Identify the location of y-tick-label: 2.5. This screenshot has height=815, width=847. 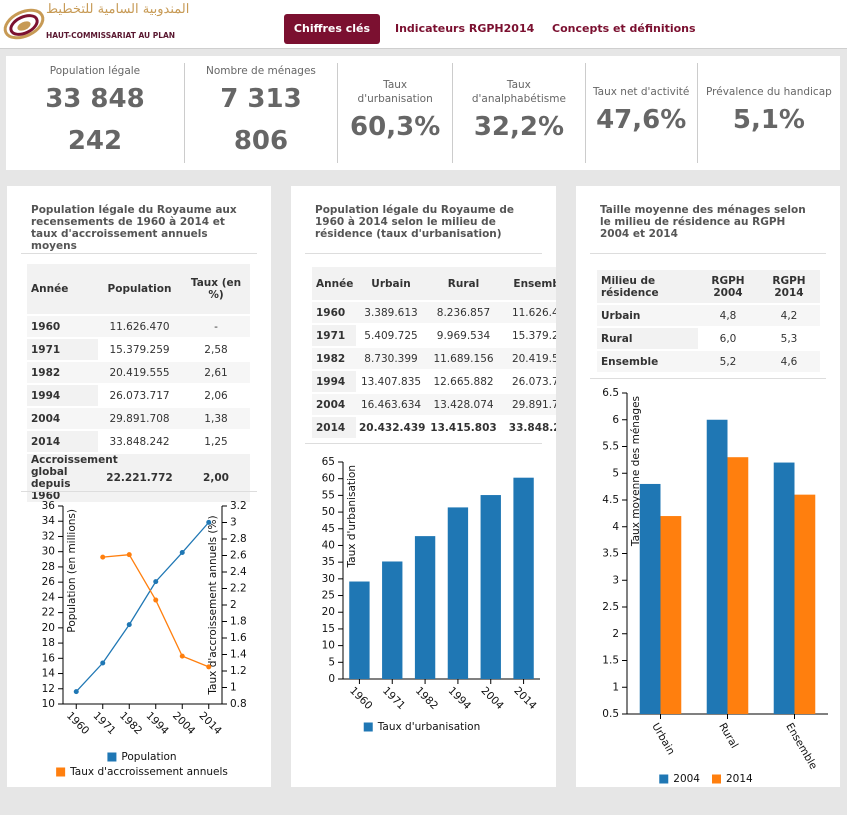
(610, 607).